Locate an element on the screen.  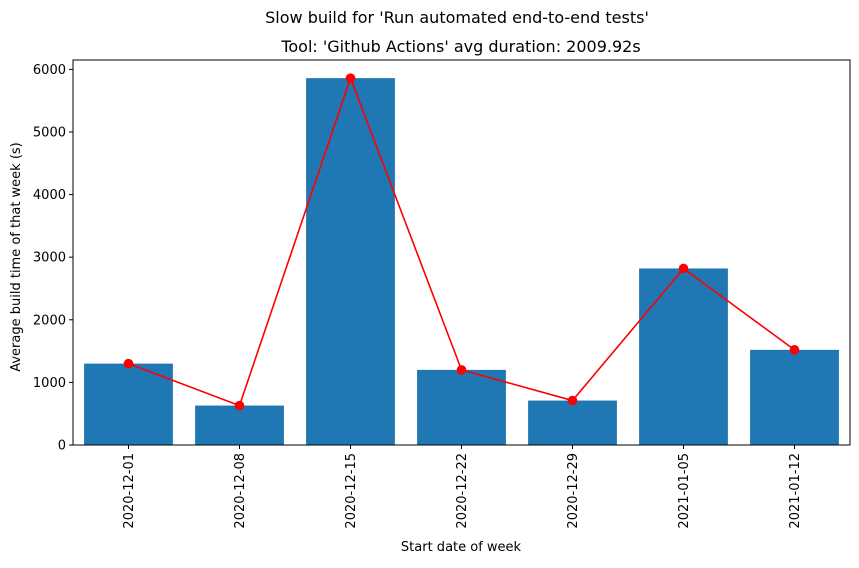
x-axis-label: Start date of week is located at coordinates (461, 547).